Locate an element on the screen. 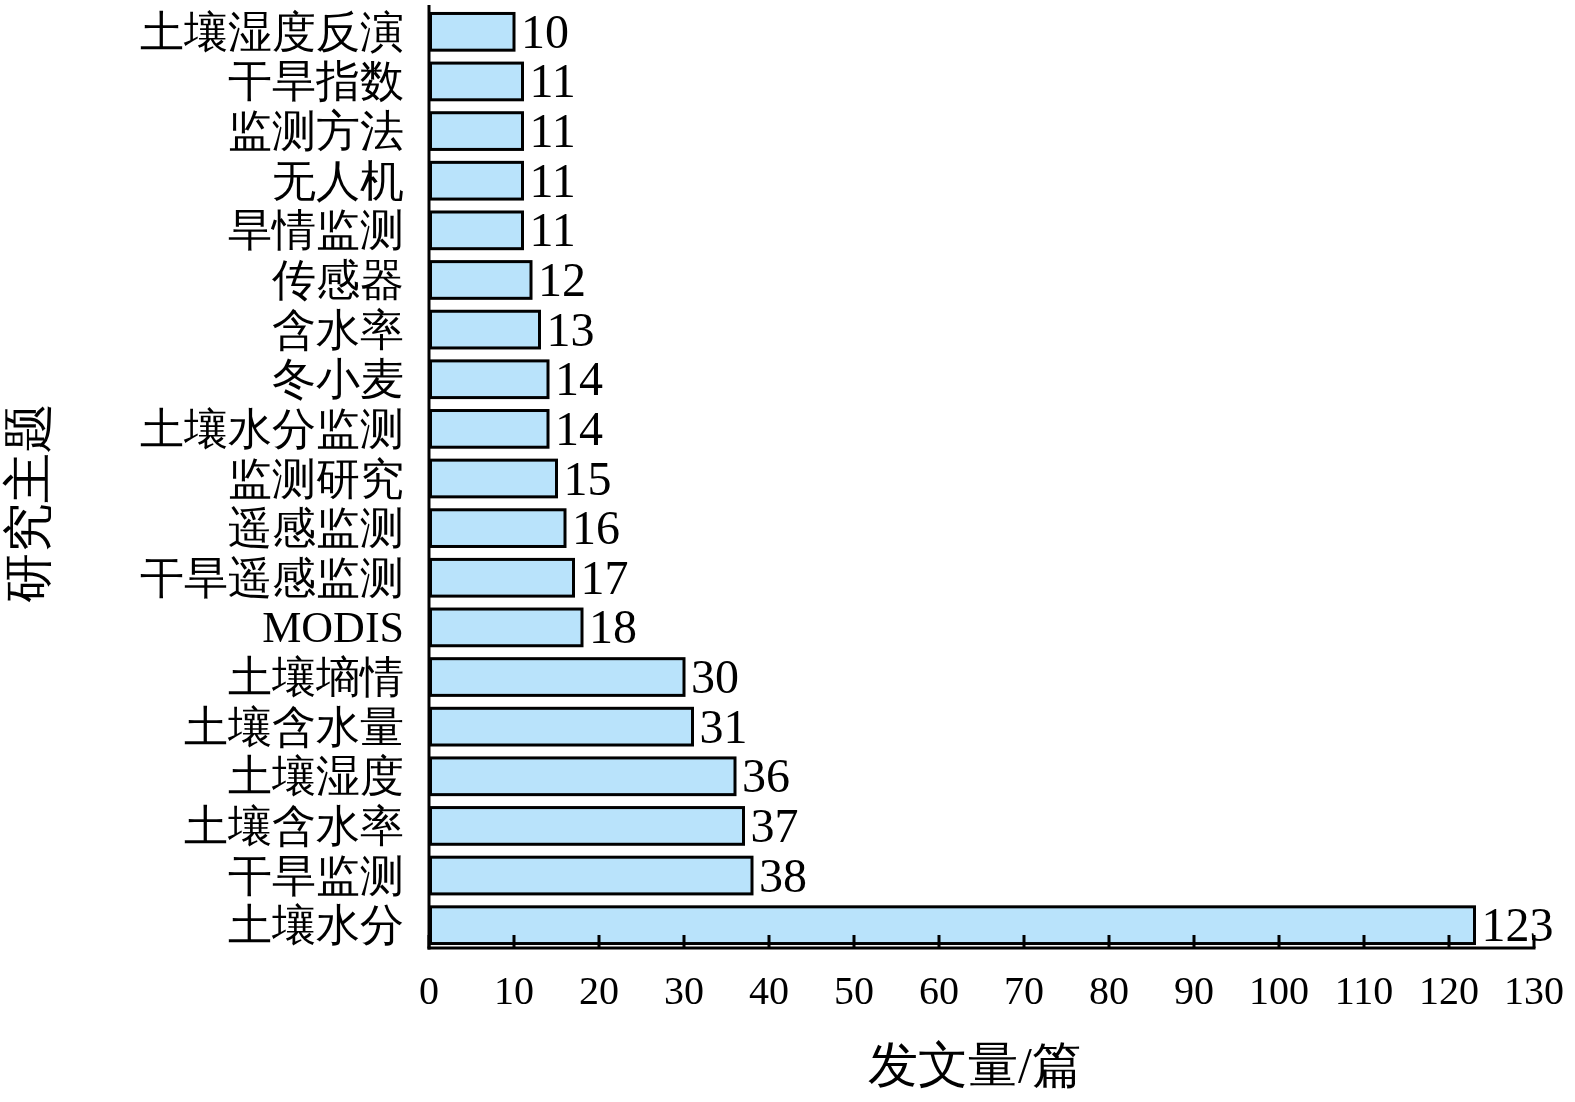  y-tick-label: MODIS is located at coordinates (333, 628).